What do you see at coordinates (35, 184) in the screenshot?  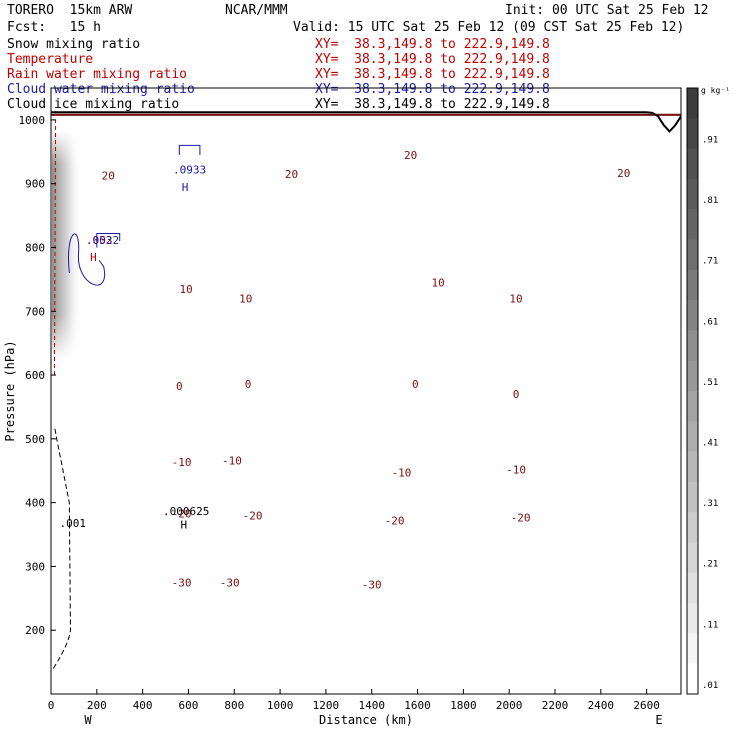 I see `y-tick-label: 900` at bounding box center [35, 184].